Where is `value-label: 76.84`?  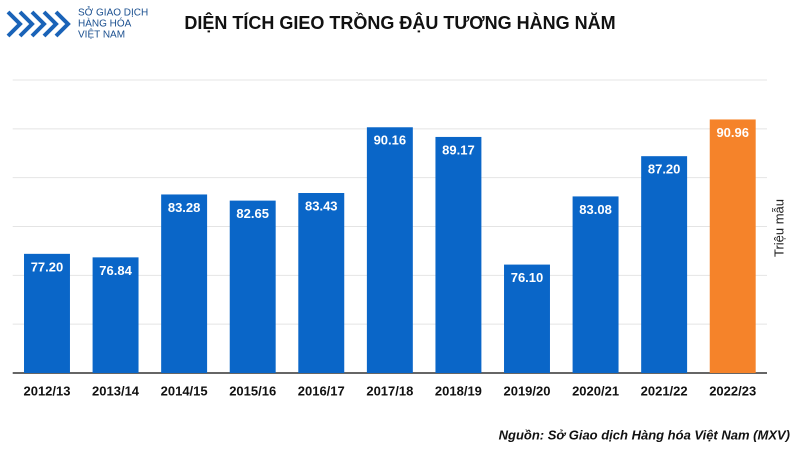
value-label: 76.84 is located at coordinates (115, 270).